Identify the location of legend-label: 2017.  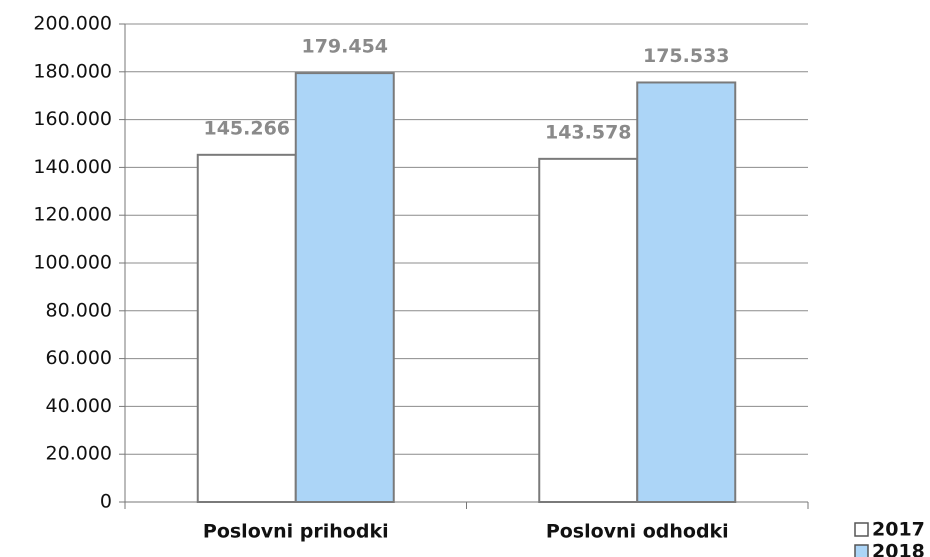
(898, 530).